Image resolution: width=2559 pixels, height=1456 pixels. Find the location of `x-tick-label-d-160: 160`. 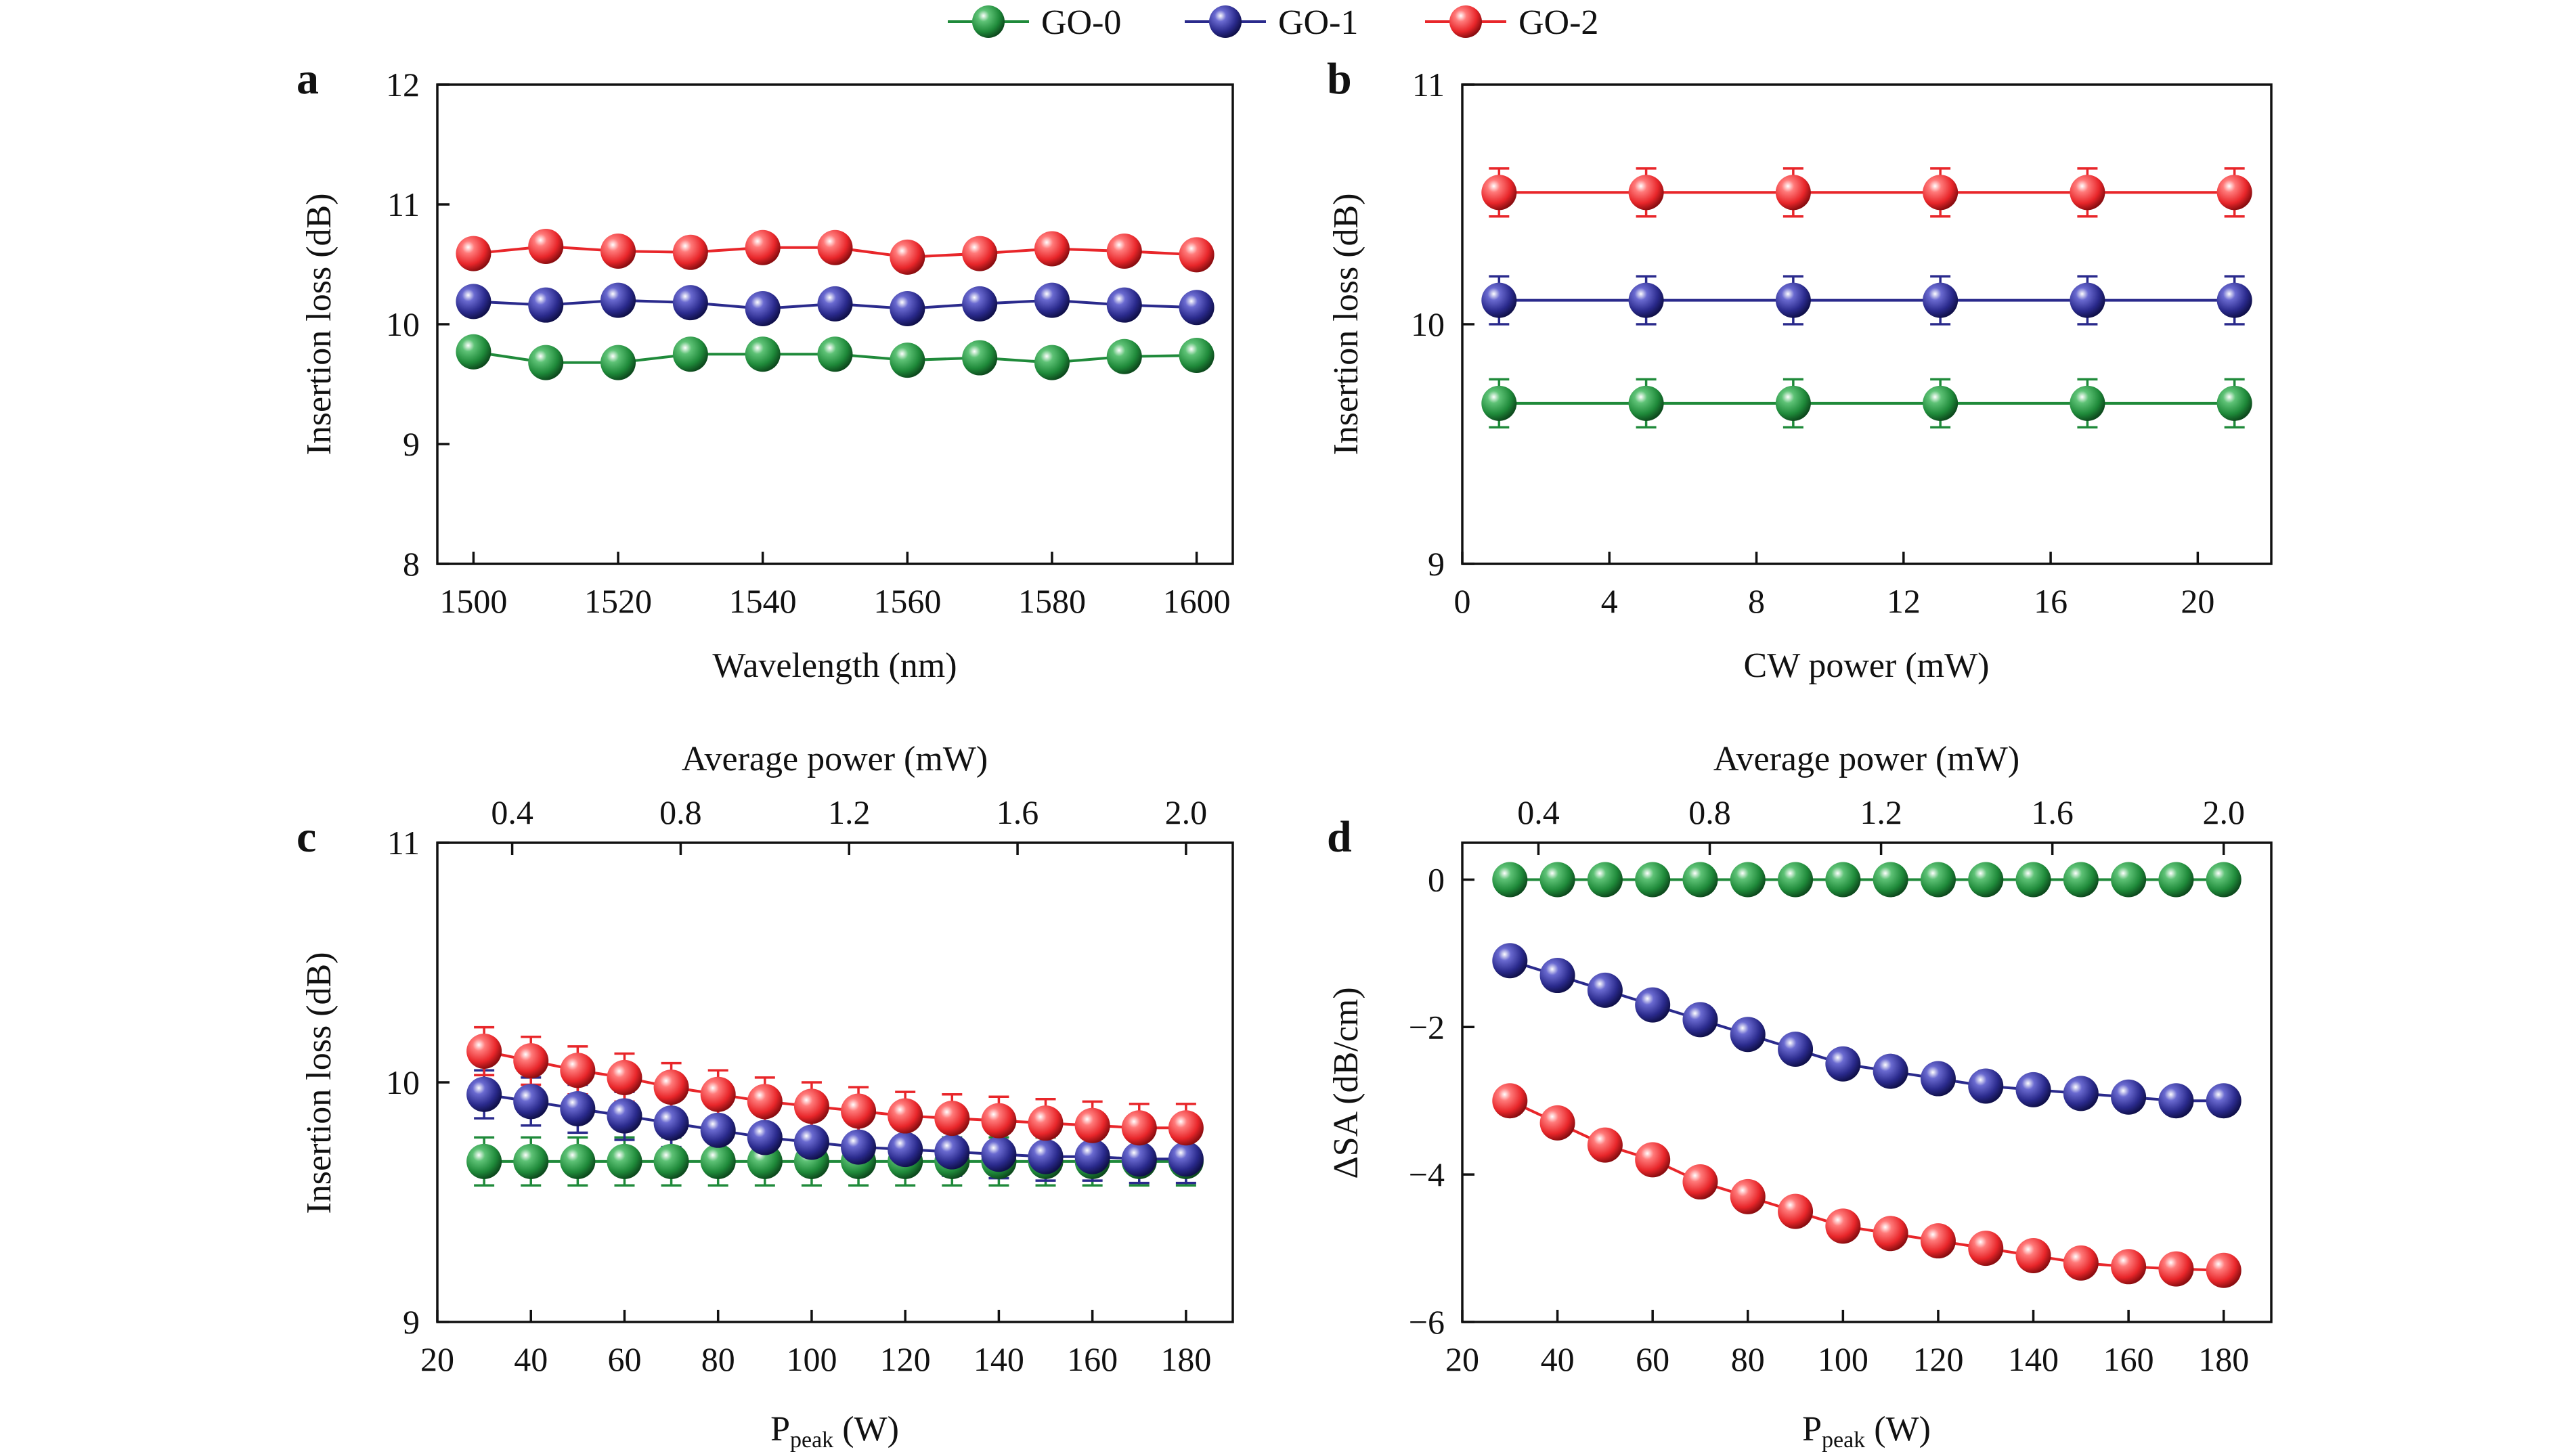

x-tick-label-d-160: 160 is located at coordinates (2128, 1359).